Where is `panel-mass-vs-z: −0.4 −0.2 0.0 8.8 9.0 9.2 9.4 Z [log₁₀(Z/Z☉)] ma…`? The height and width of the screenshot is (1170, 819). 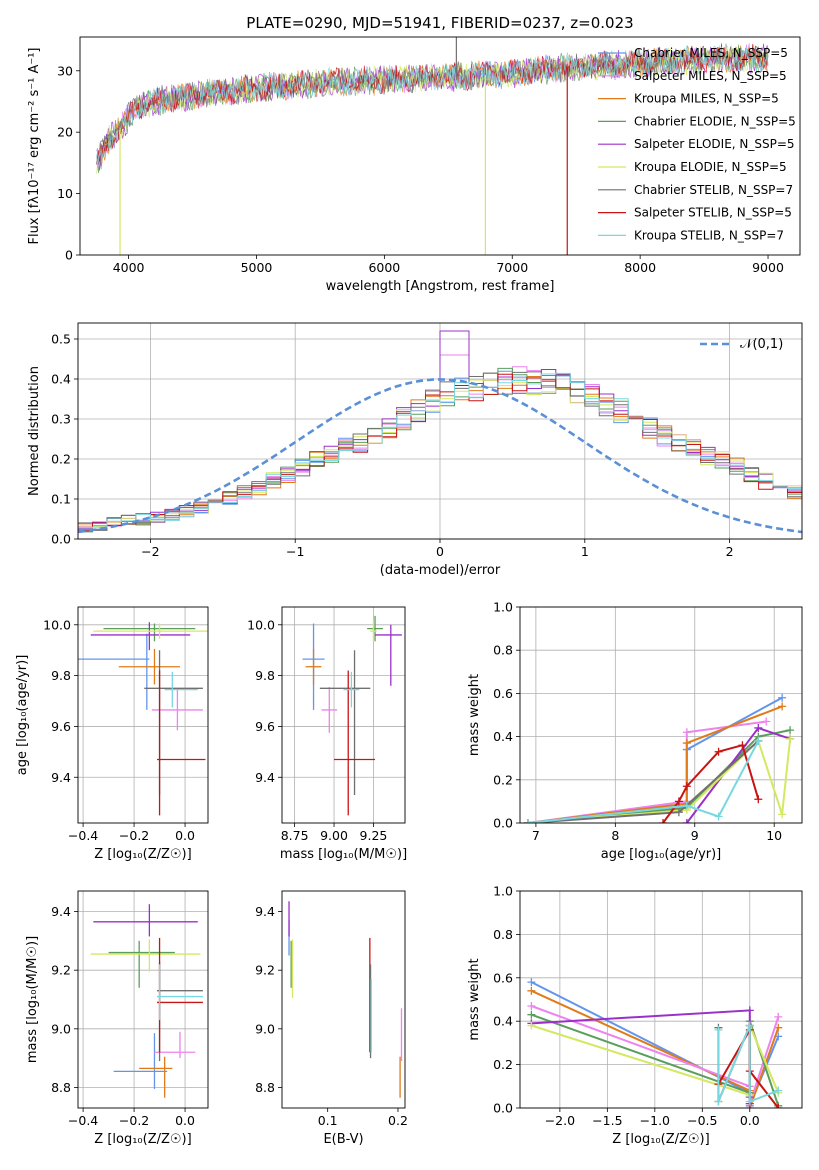 panel-mass-vs-z: −0.4 −0.2 0.0 8.8 9.0 9.2 9.4 Z [log₁₀(Z/Z☉)] ma… is located at coordinates (117, 1018).